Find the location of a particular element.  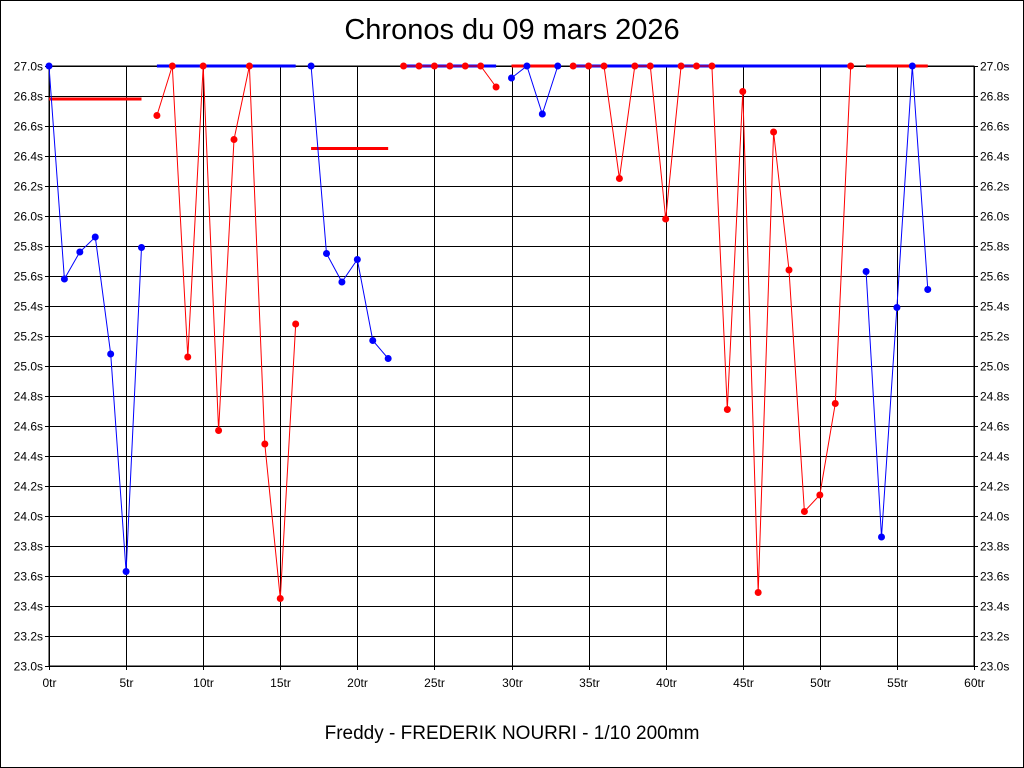

x-tick-label: 60tr is located at coordinates (974, 683).